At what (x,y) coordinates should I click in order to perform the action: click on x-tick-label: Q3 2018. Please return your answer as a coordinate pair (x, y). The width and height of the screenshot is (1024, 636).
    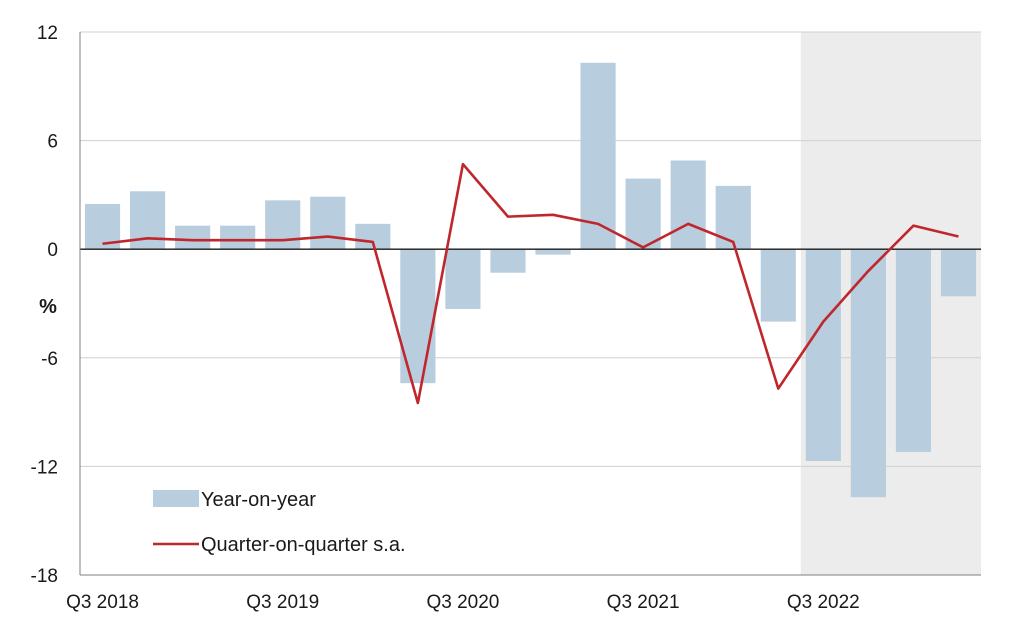
    Looking at the image, I should click on (102, 602).